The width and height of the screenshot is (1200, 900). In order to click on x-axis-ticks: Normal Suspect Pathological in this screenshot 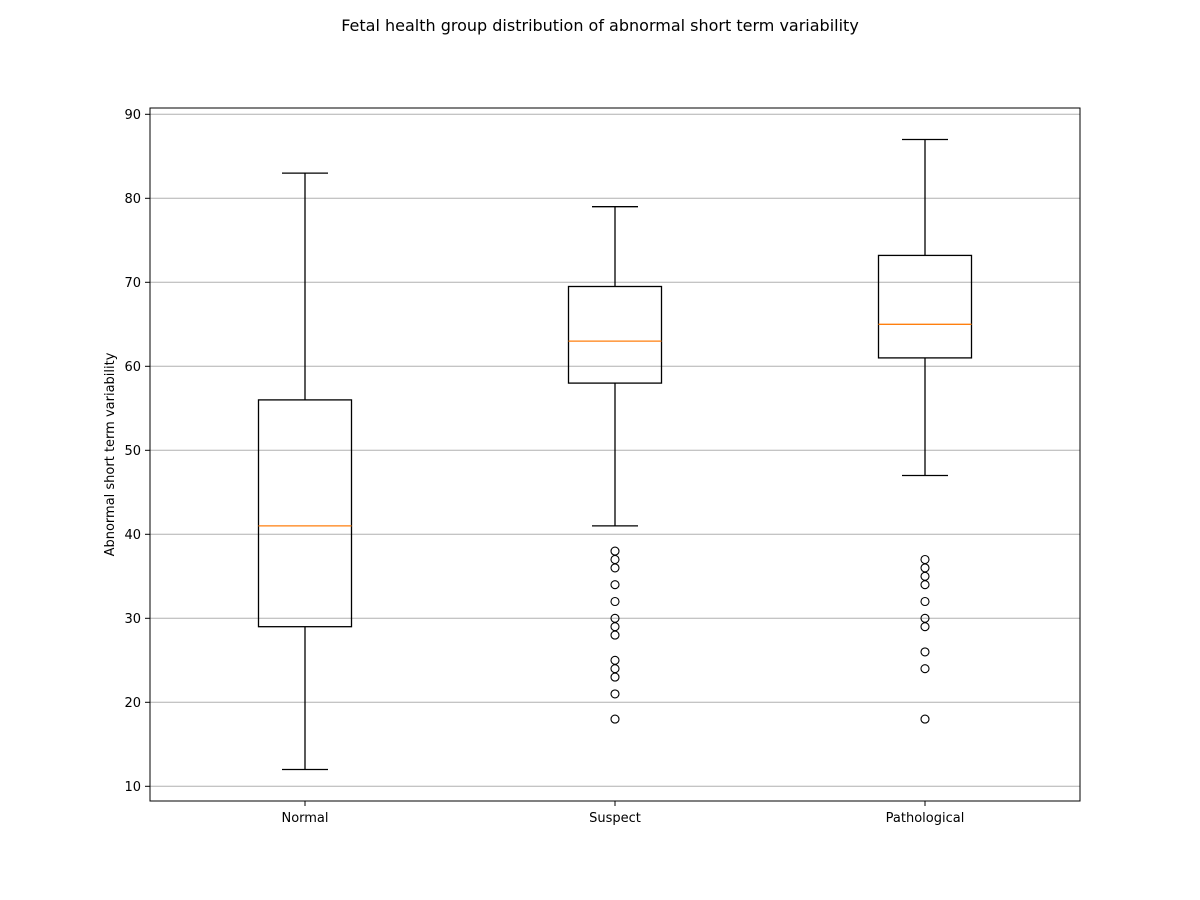, I will do `click(622, 813)`.